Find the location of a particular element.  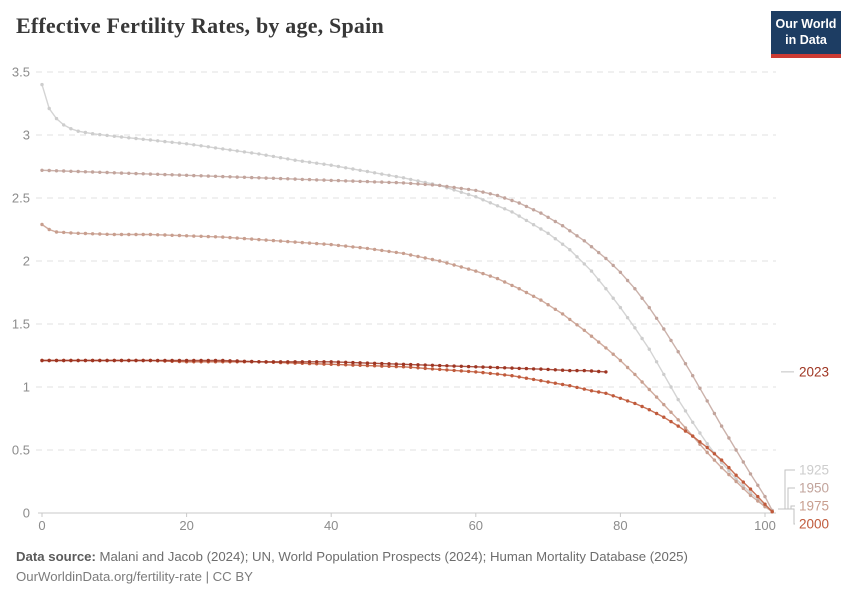

y-axis-tick-label: 3.5 is located at coordinates (21, 72).